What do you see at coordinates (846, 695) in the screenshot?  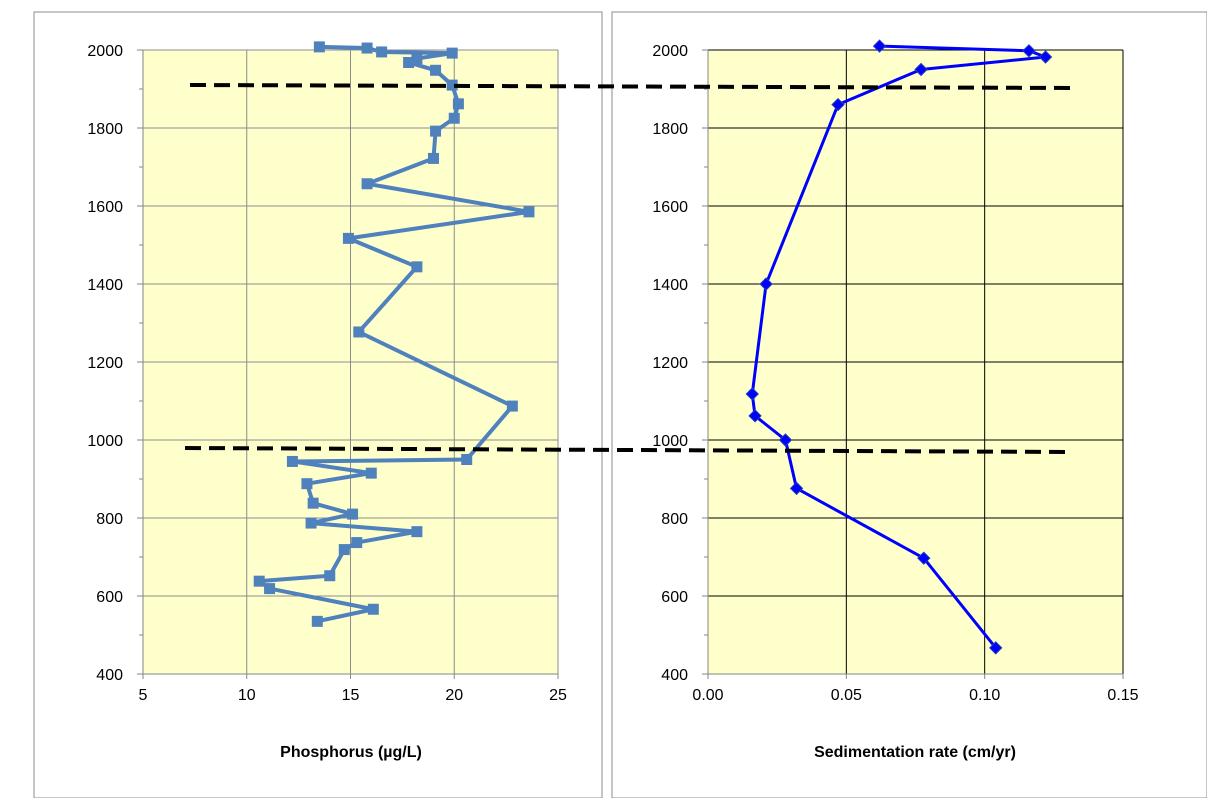 I see `x-tick-label: 0.05` at bounding box center [846, 695].